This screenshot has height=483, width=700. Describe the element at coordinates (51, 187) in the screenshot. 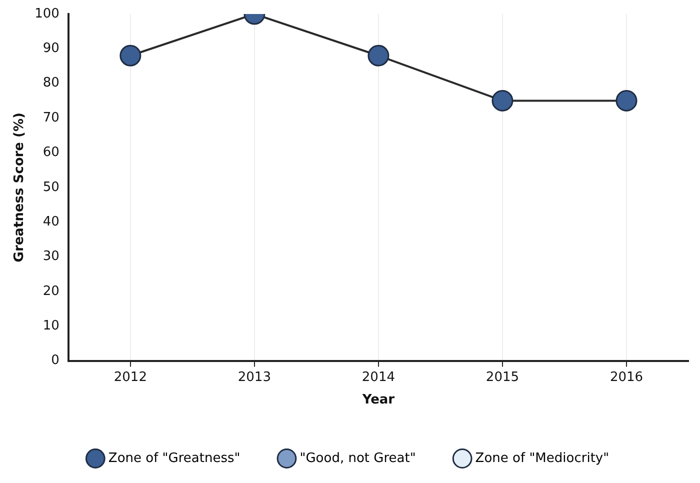

I see `y-tick-label: 50` at that location.